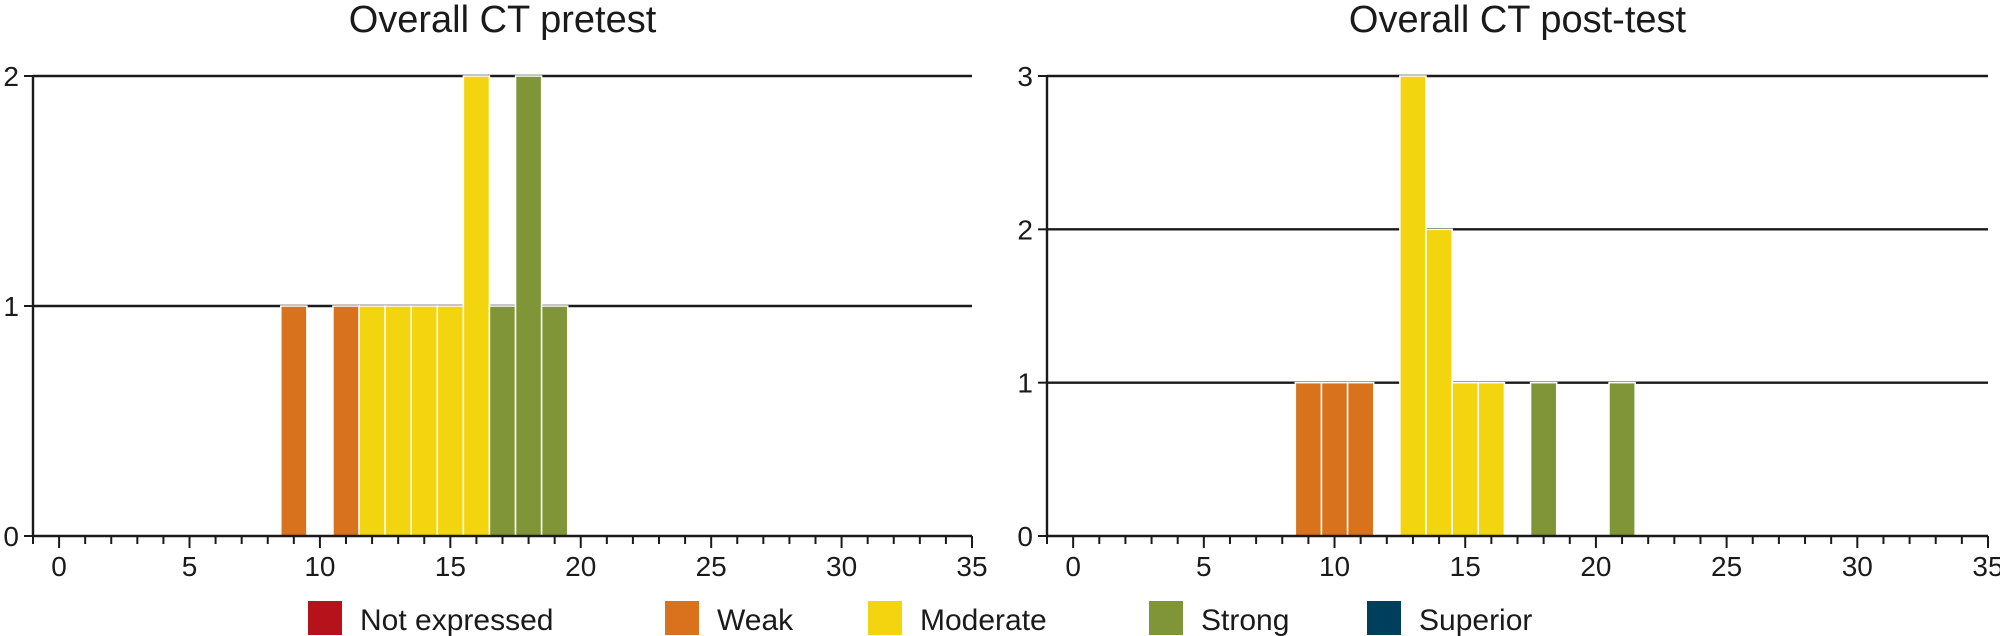 The width and height of the screenshot is (2000, 636). Describe the element at coordinates (1518, 20) in the screenshot. I see `chart-title: Overall CT post-test` at that location.